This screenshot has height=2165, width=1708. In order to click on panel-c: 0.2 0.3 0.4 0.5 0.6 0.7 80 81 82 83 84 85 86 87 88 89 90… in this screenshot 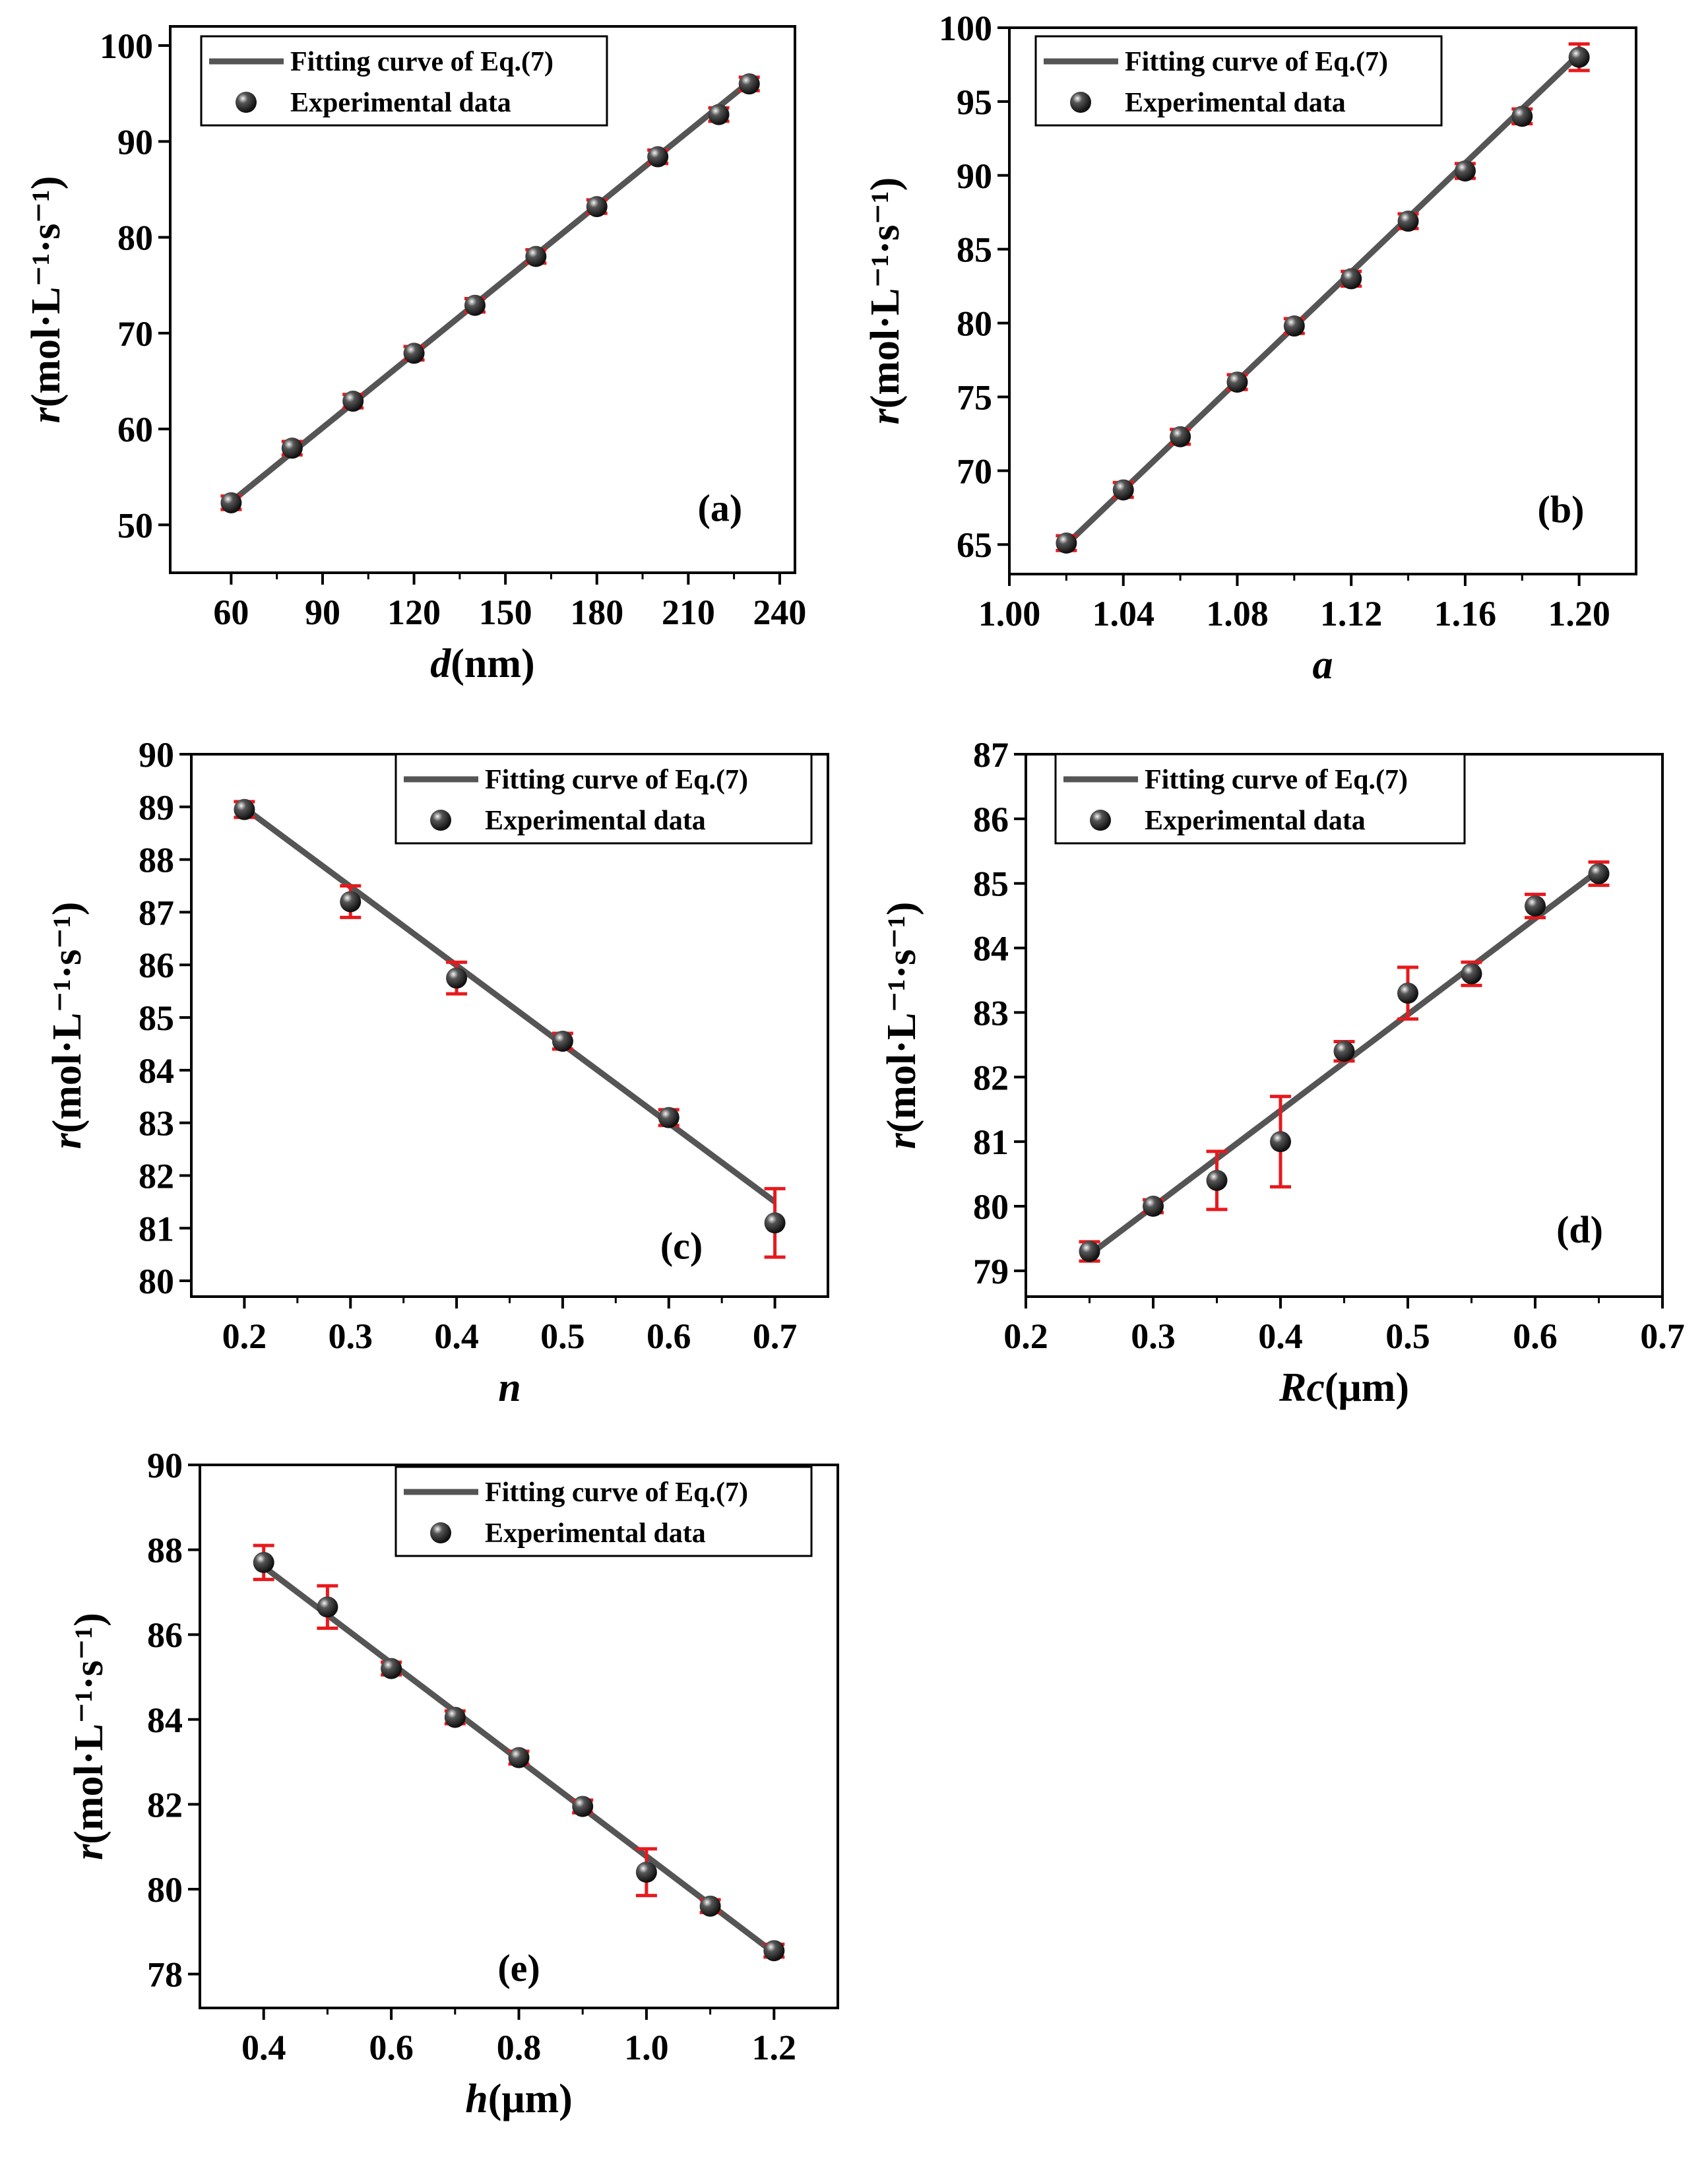, I will do `click(437, 1072)`.